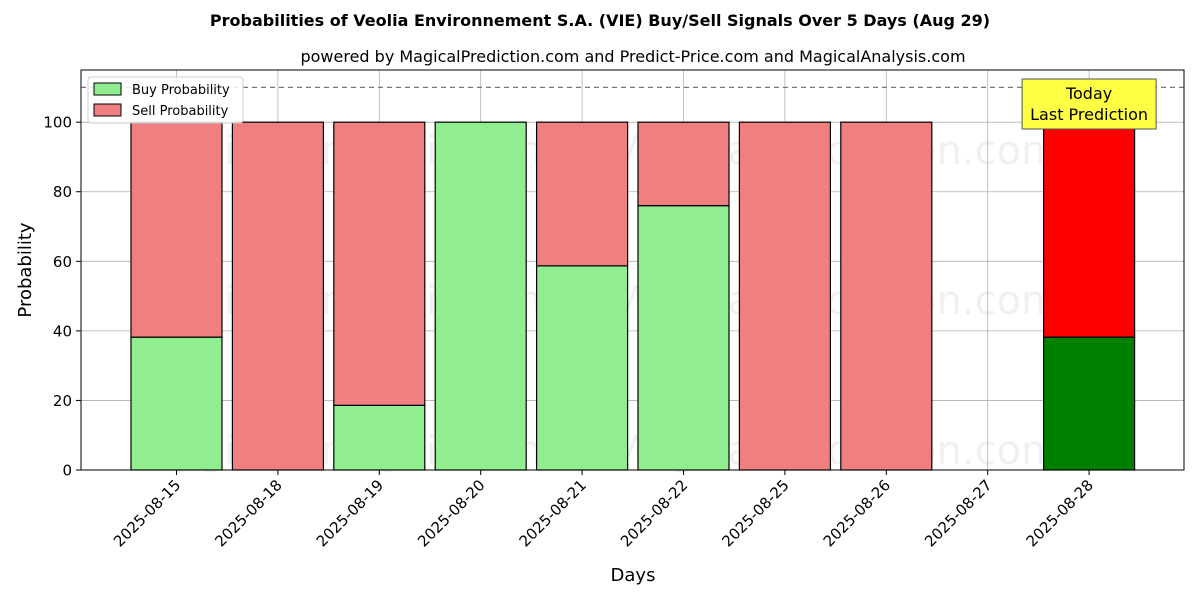 This screenshot has height=600, width=1200. What do you see at coordinates (350, 513) in the screenshot?
I see `x-tick-label: 2025-08-19` at bounding box center [350, 513].